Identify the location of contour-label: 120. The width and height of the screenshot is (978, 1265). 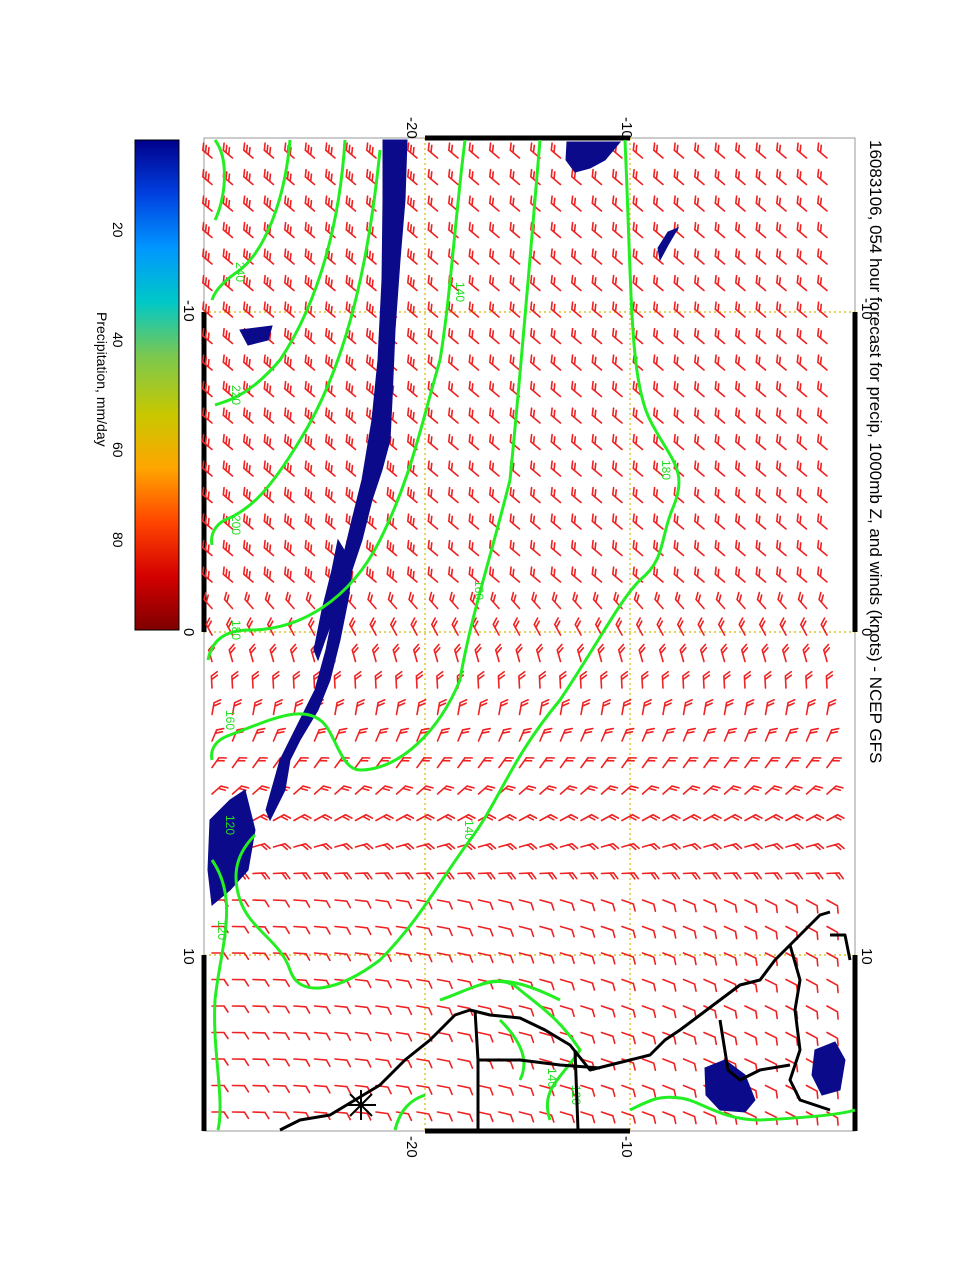
(230, 825).